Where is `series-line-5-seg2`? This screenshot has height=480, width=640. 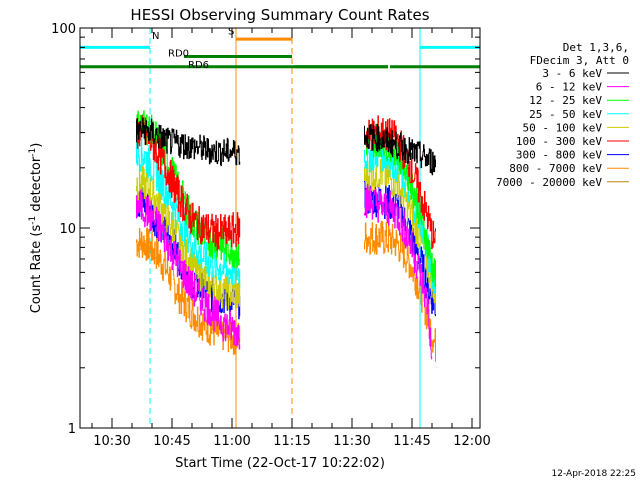 series-line-5-seg2 is located at coordinates (400, 182).